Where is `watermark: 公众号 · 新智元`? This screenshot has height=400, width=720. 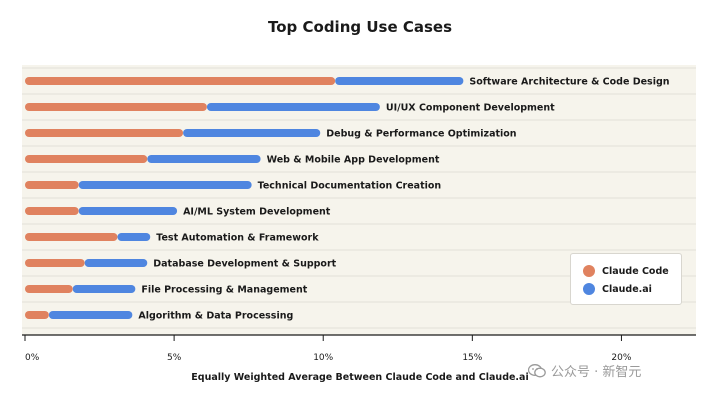 watermark: 公众号 · 新智元 is located at coordinates (584, 370).